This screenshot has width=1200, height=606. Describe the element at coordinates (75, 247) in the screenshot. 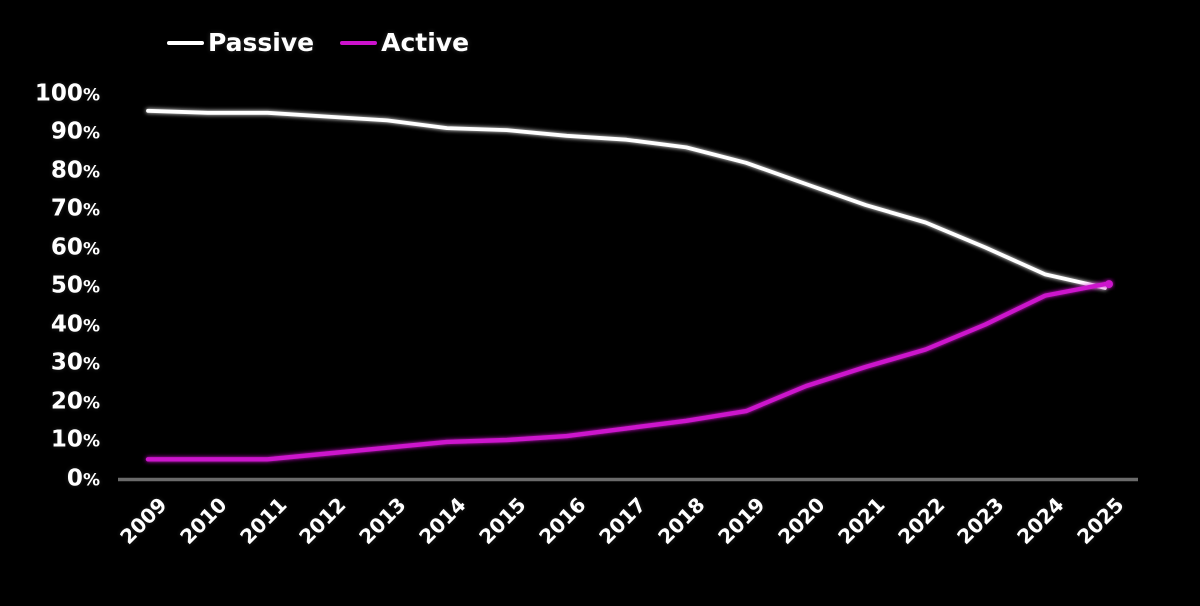

I see `y-tick-label: 60%` at that location.